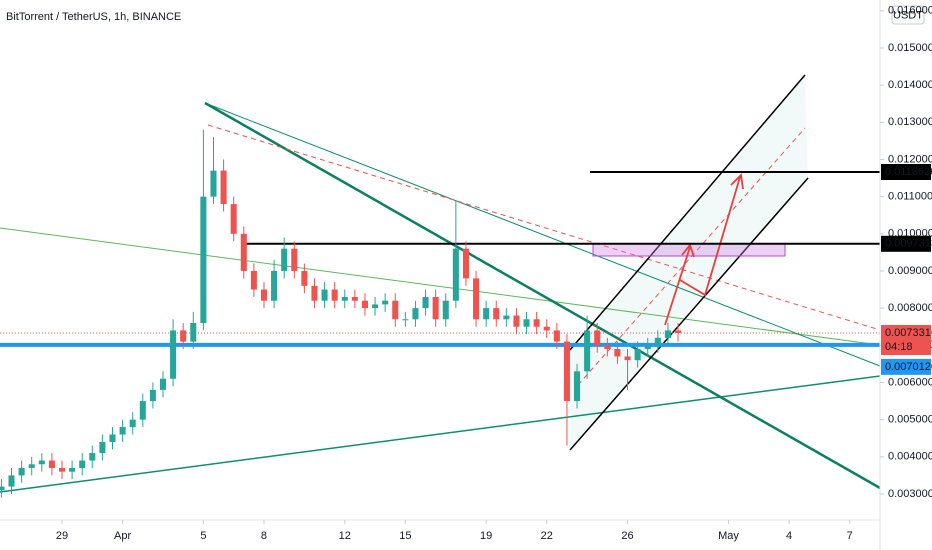  I want to click on countdown-label: 04:18, so click(899, 347).